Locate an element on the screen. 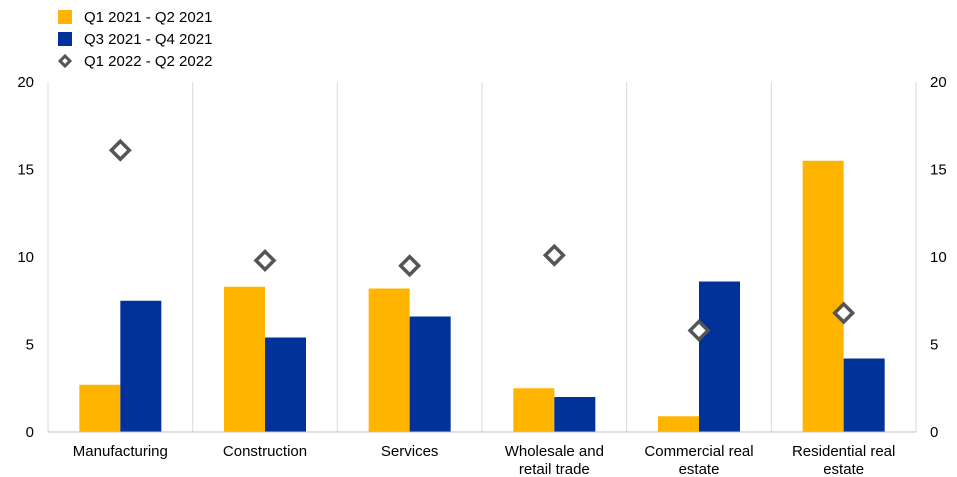  legend-label-series-3: Q1 2022 - Q2 2022 is located at coordinates (148, 61).